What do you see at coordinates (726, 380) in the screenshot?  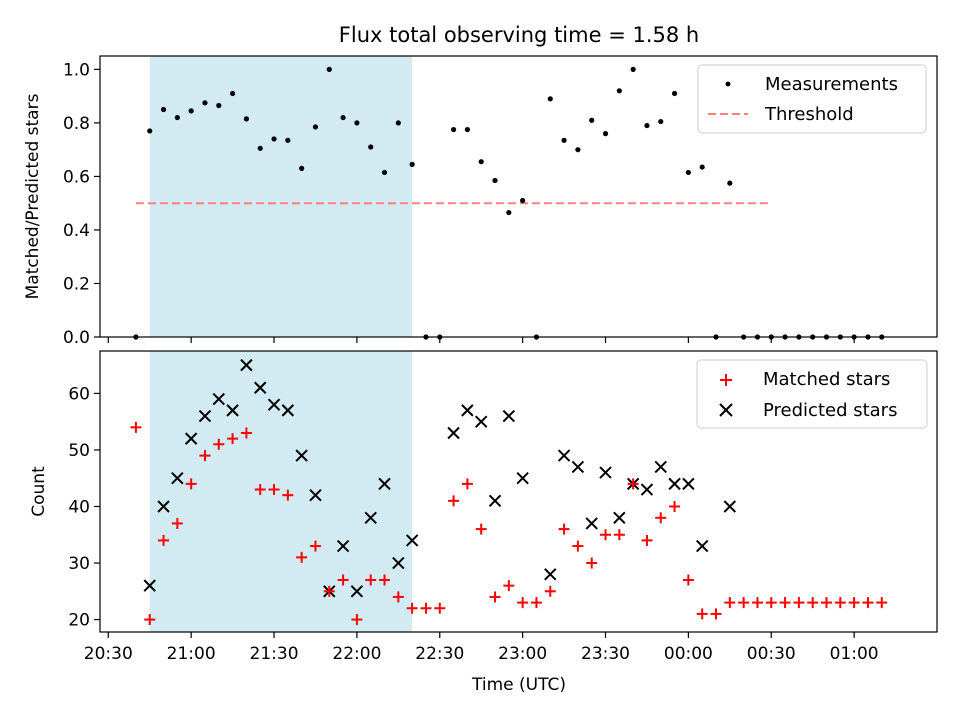 I see `legend-marker-matched` at bounding box center [726, 380].